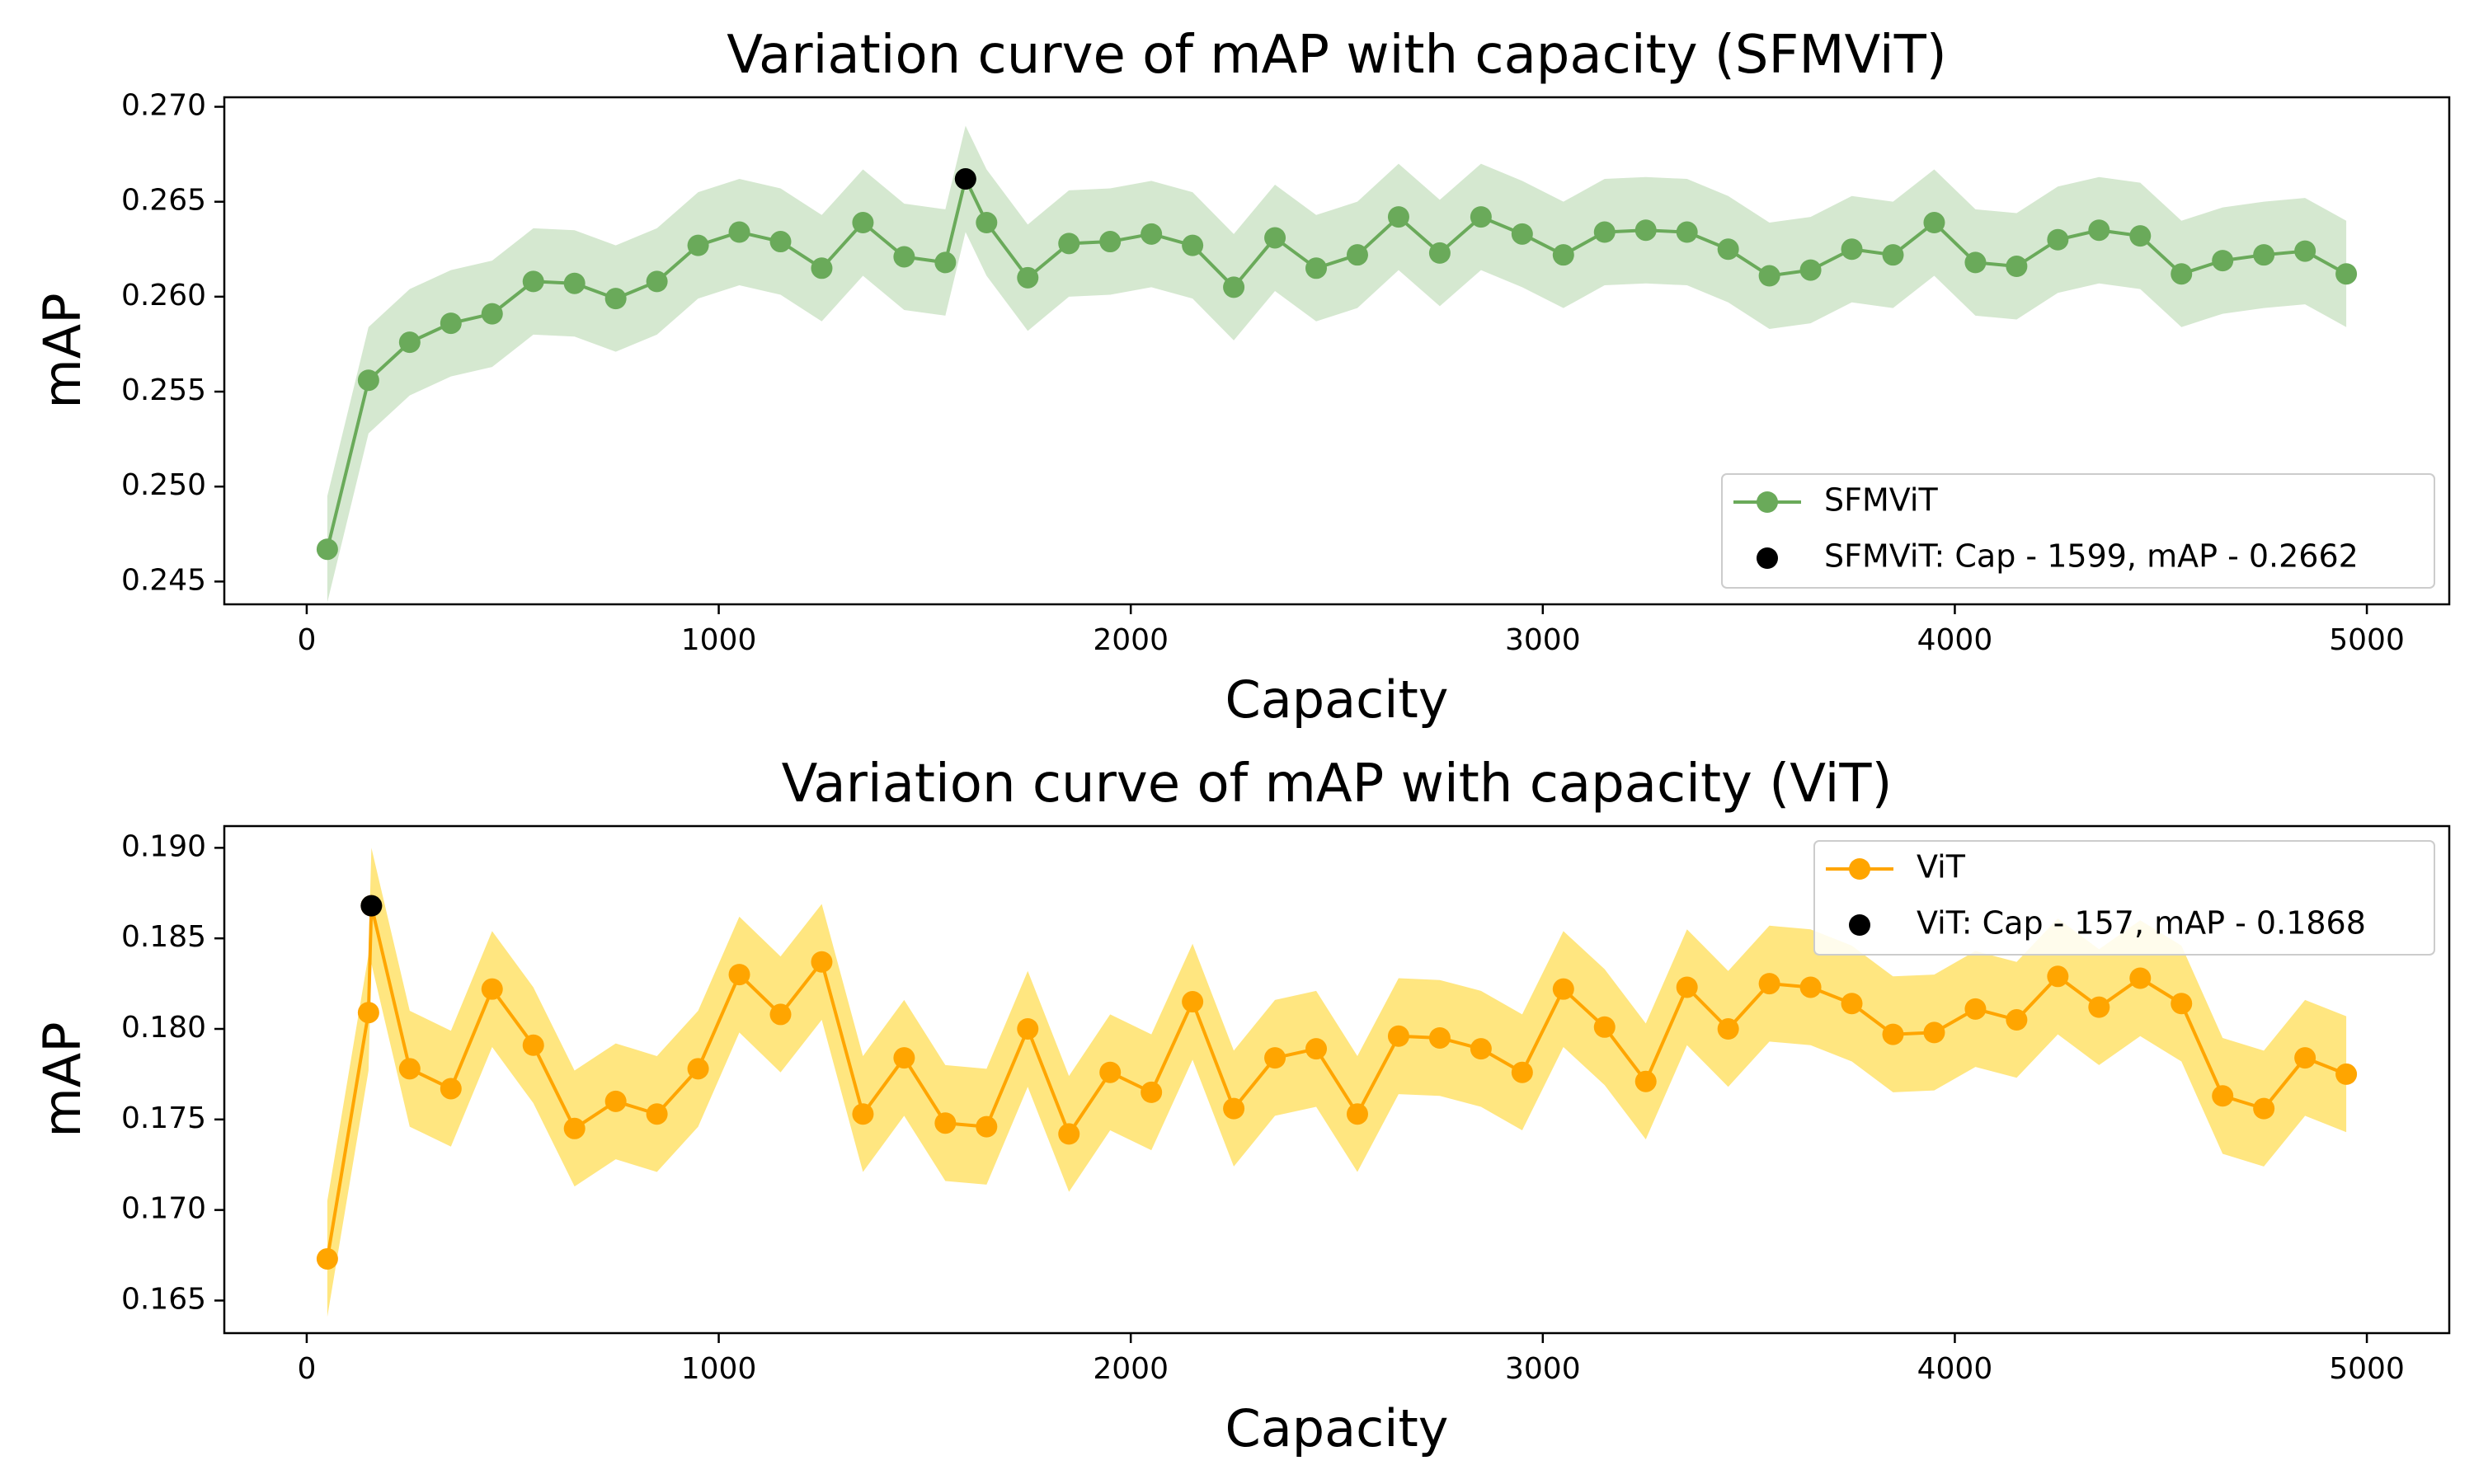  What do you see at coordinates (371, 906) in the screenshot?
I see `max-marker` at bounding box center [371, 906].